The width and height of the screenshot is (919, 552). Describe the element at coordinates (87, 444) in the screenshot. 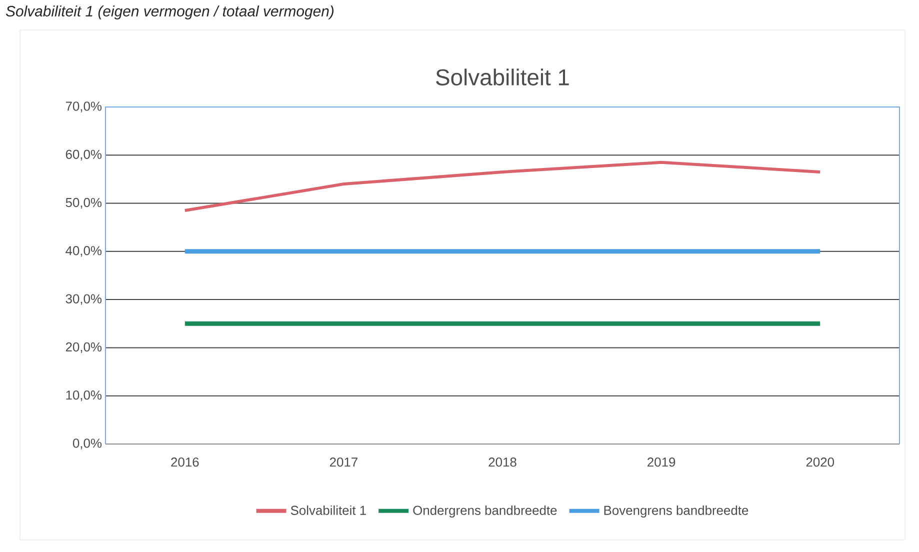

I see `y-tick-label: 0,0%` at that location.